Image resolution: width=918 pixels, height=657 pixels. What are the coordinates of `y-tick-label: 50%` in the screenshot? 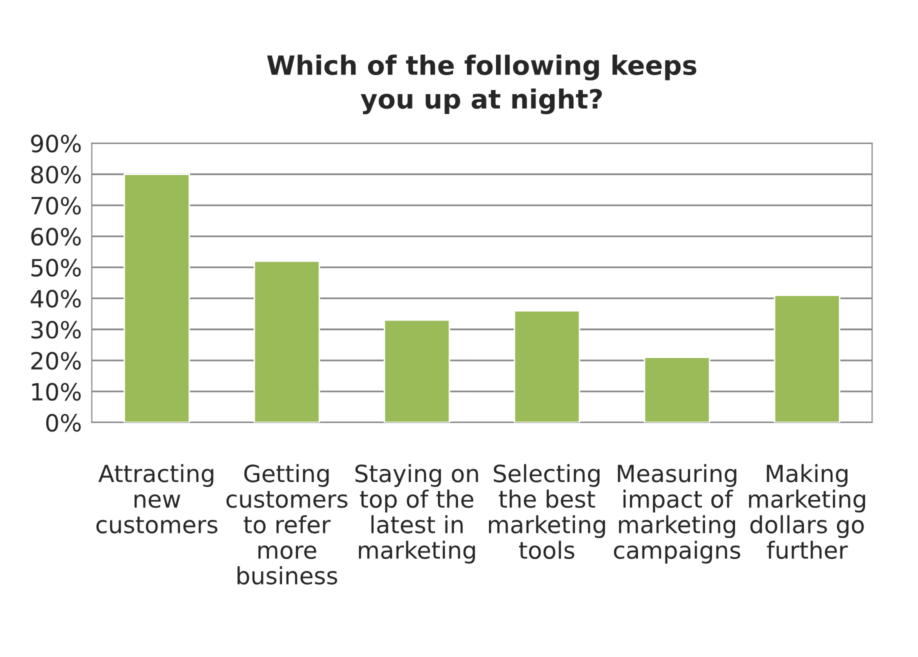 It's located at (56, 267).